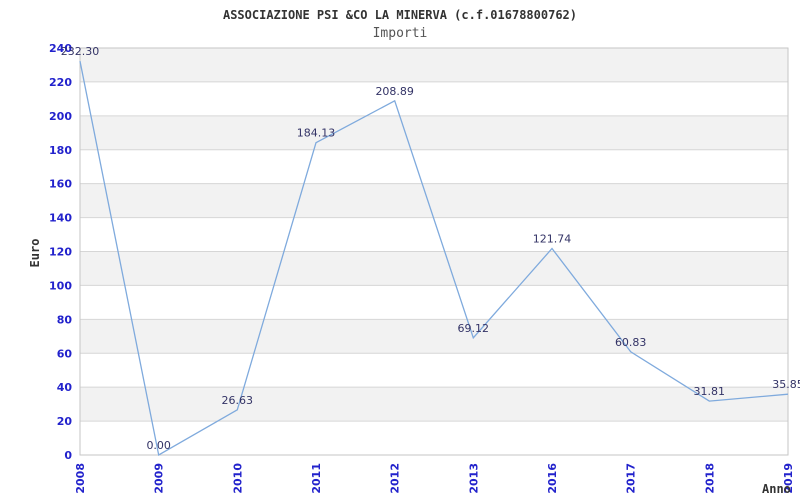 The width and height of the screenshot is (800, 500). Describe the element at coordinates (238, 400) in the screenshot. I see `data-point-label: 26.63` at that location.